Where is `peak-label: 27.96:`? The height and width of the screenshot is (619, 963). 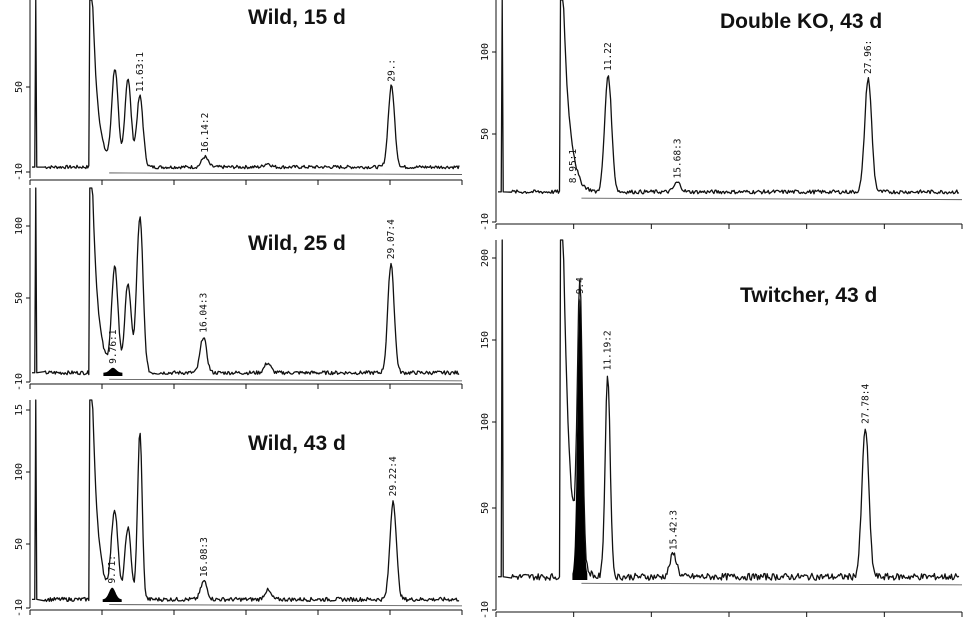 peak-label: 27.96: is located at coordinates (868, 57).